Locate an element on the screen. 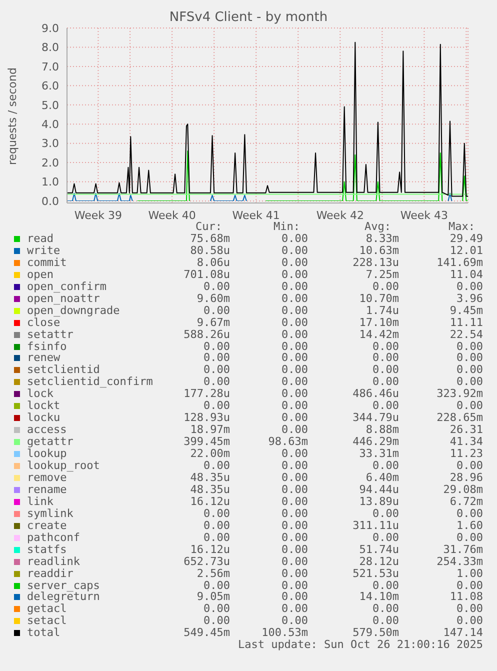 The height and width of the screenshot is (671, 497). text: 6.40m is located at coordinates (382, 477).